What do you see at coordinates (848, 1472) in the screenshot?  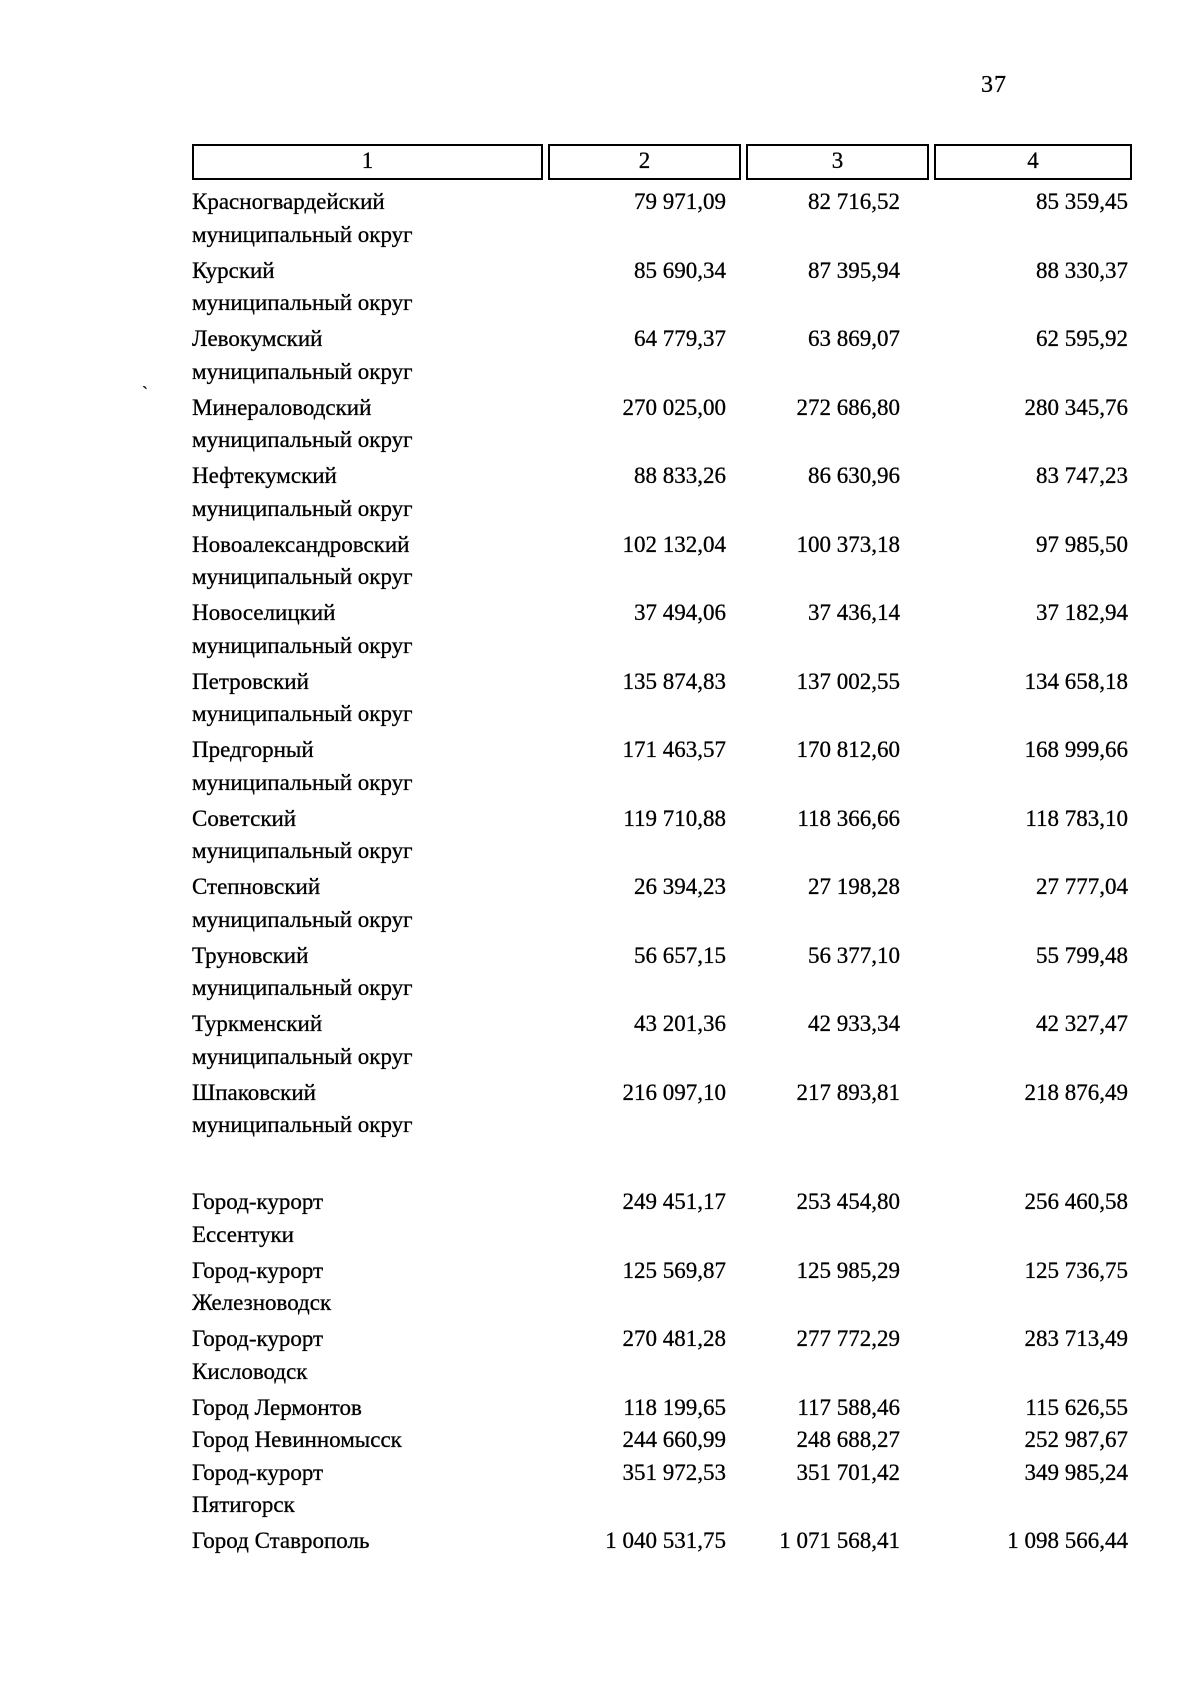 I see `row-value-col3: 351 701,42` at bounding box center [848, 1472].